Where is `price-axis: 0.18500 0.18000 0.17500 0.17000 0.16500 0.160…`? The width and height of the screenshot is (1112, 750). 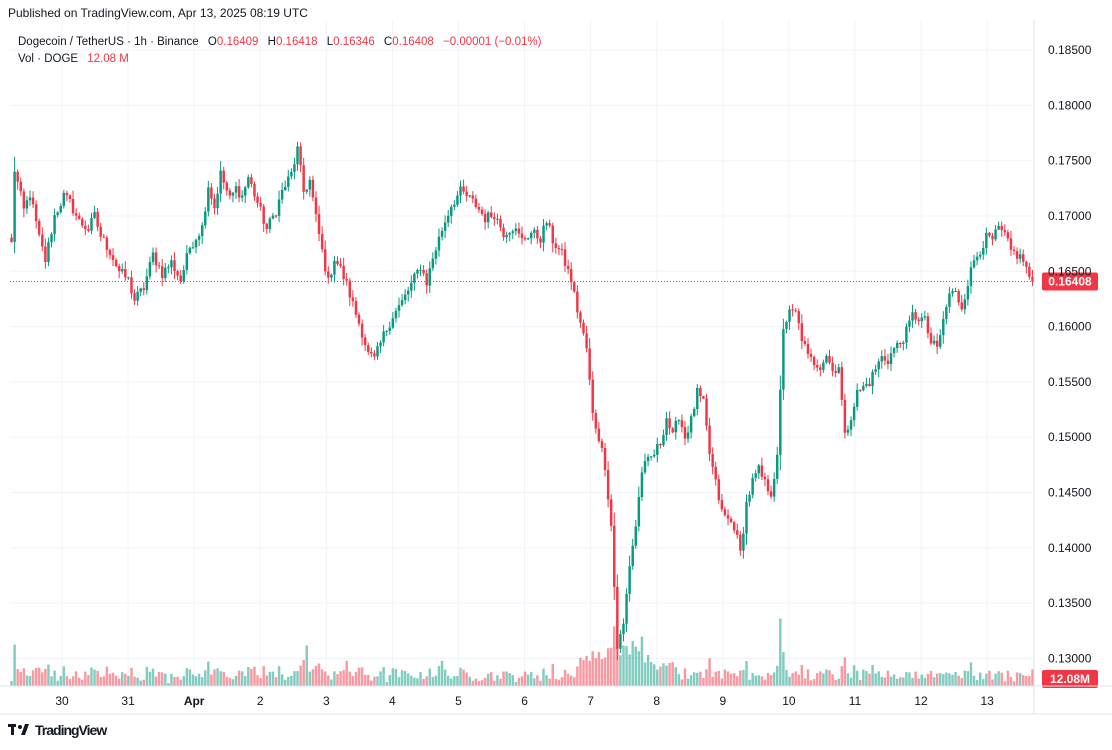 price-axis: 0.18500 0.18000 0.17500 0.17000 0.16500 0.160… is located at coordinates (1062, 367).